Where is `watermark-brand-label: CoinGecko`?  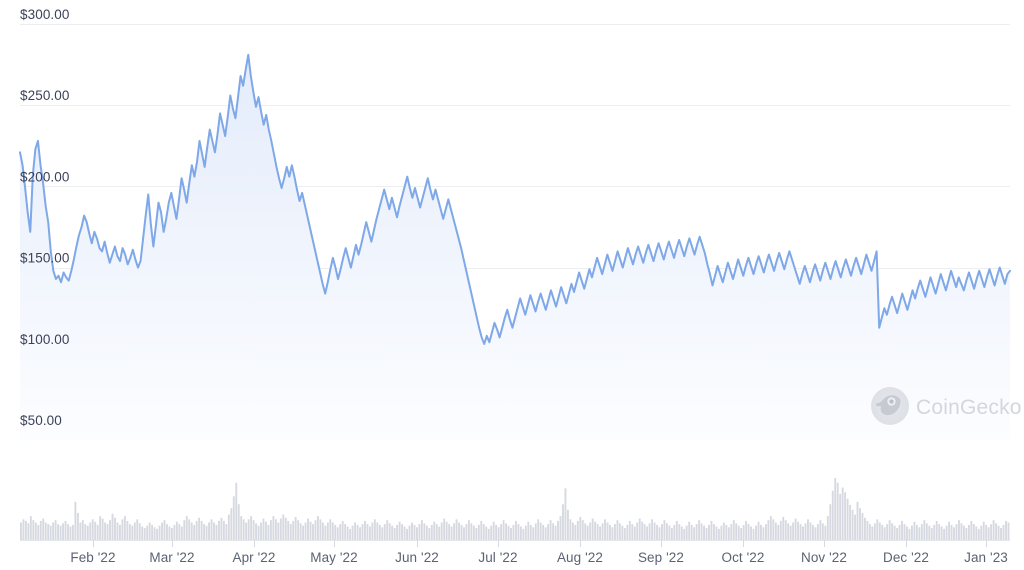
watermark-brand-label: CoinGecko is located at coordinates (969, 407).